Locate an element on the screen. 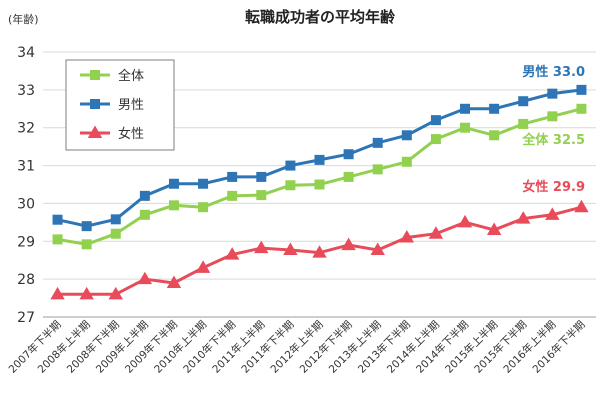 The height and width of the screenshot is (413, 600). legend-item-all: 全体 is located at coordinates (112, 76).